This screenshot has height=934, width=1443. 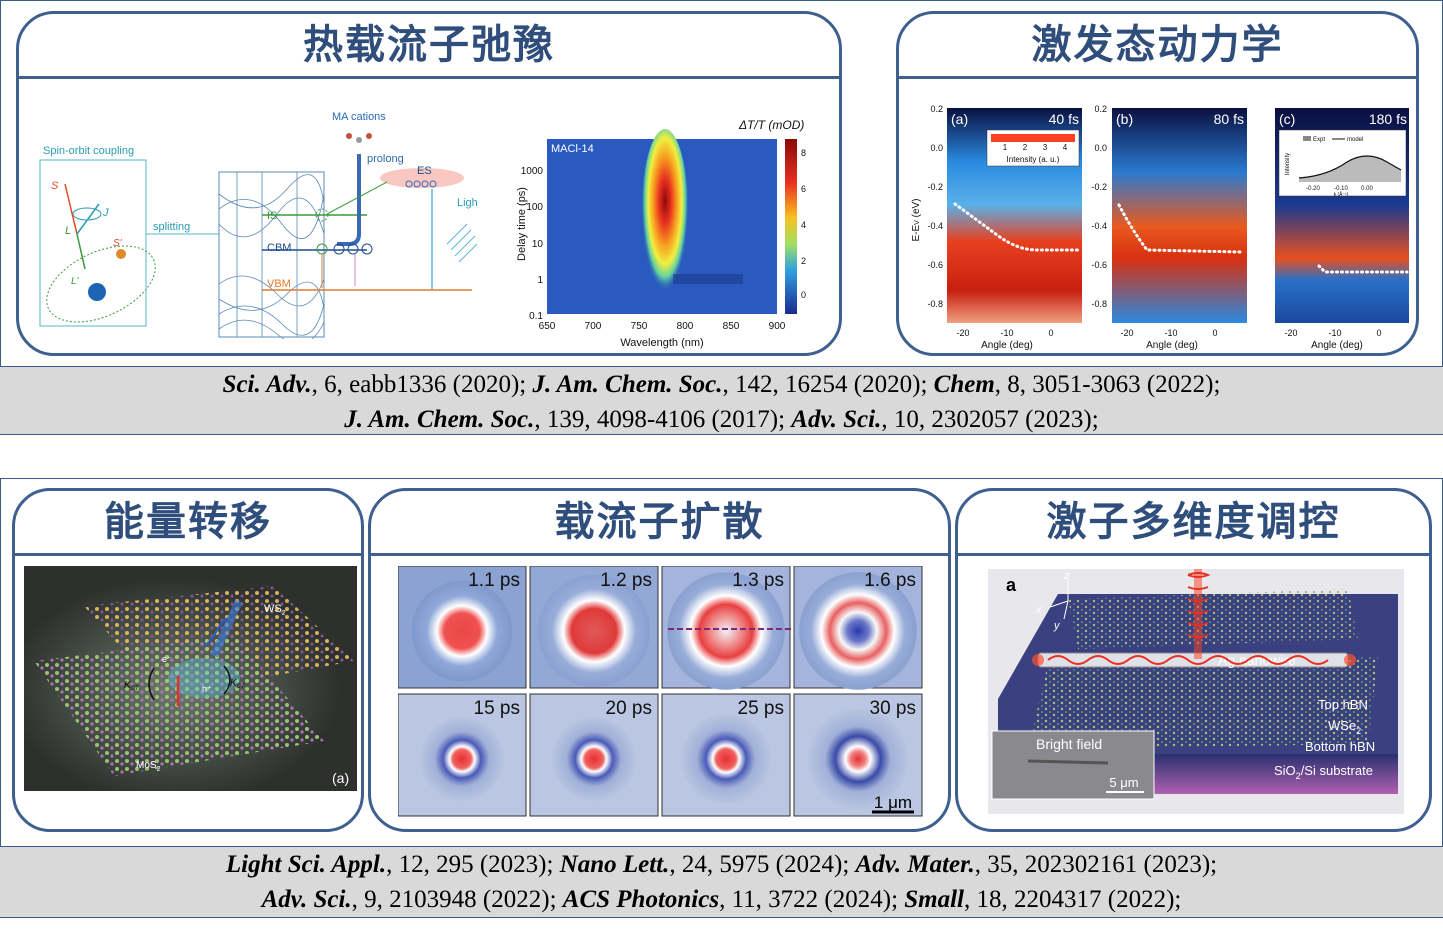 What do you see at coordinates (473, 864) in the screenshot?
I see `citation-detail: , 12, 295 (2023);` at bounding box center [473, 864].